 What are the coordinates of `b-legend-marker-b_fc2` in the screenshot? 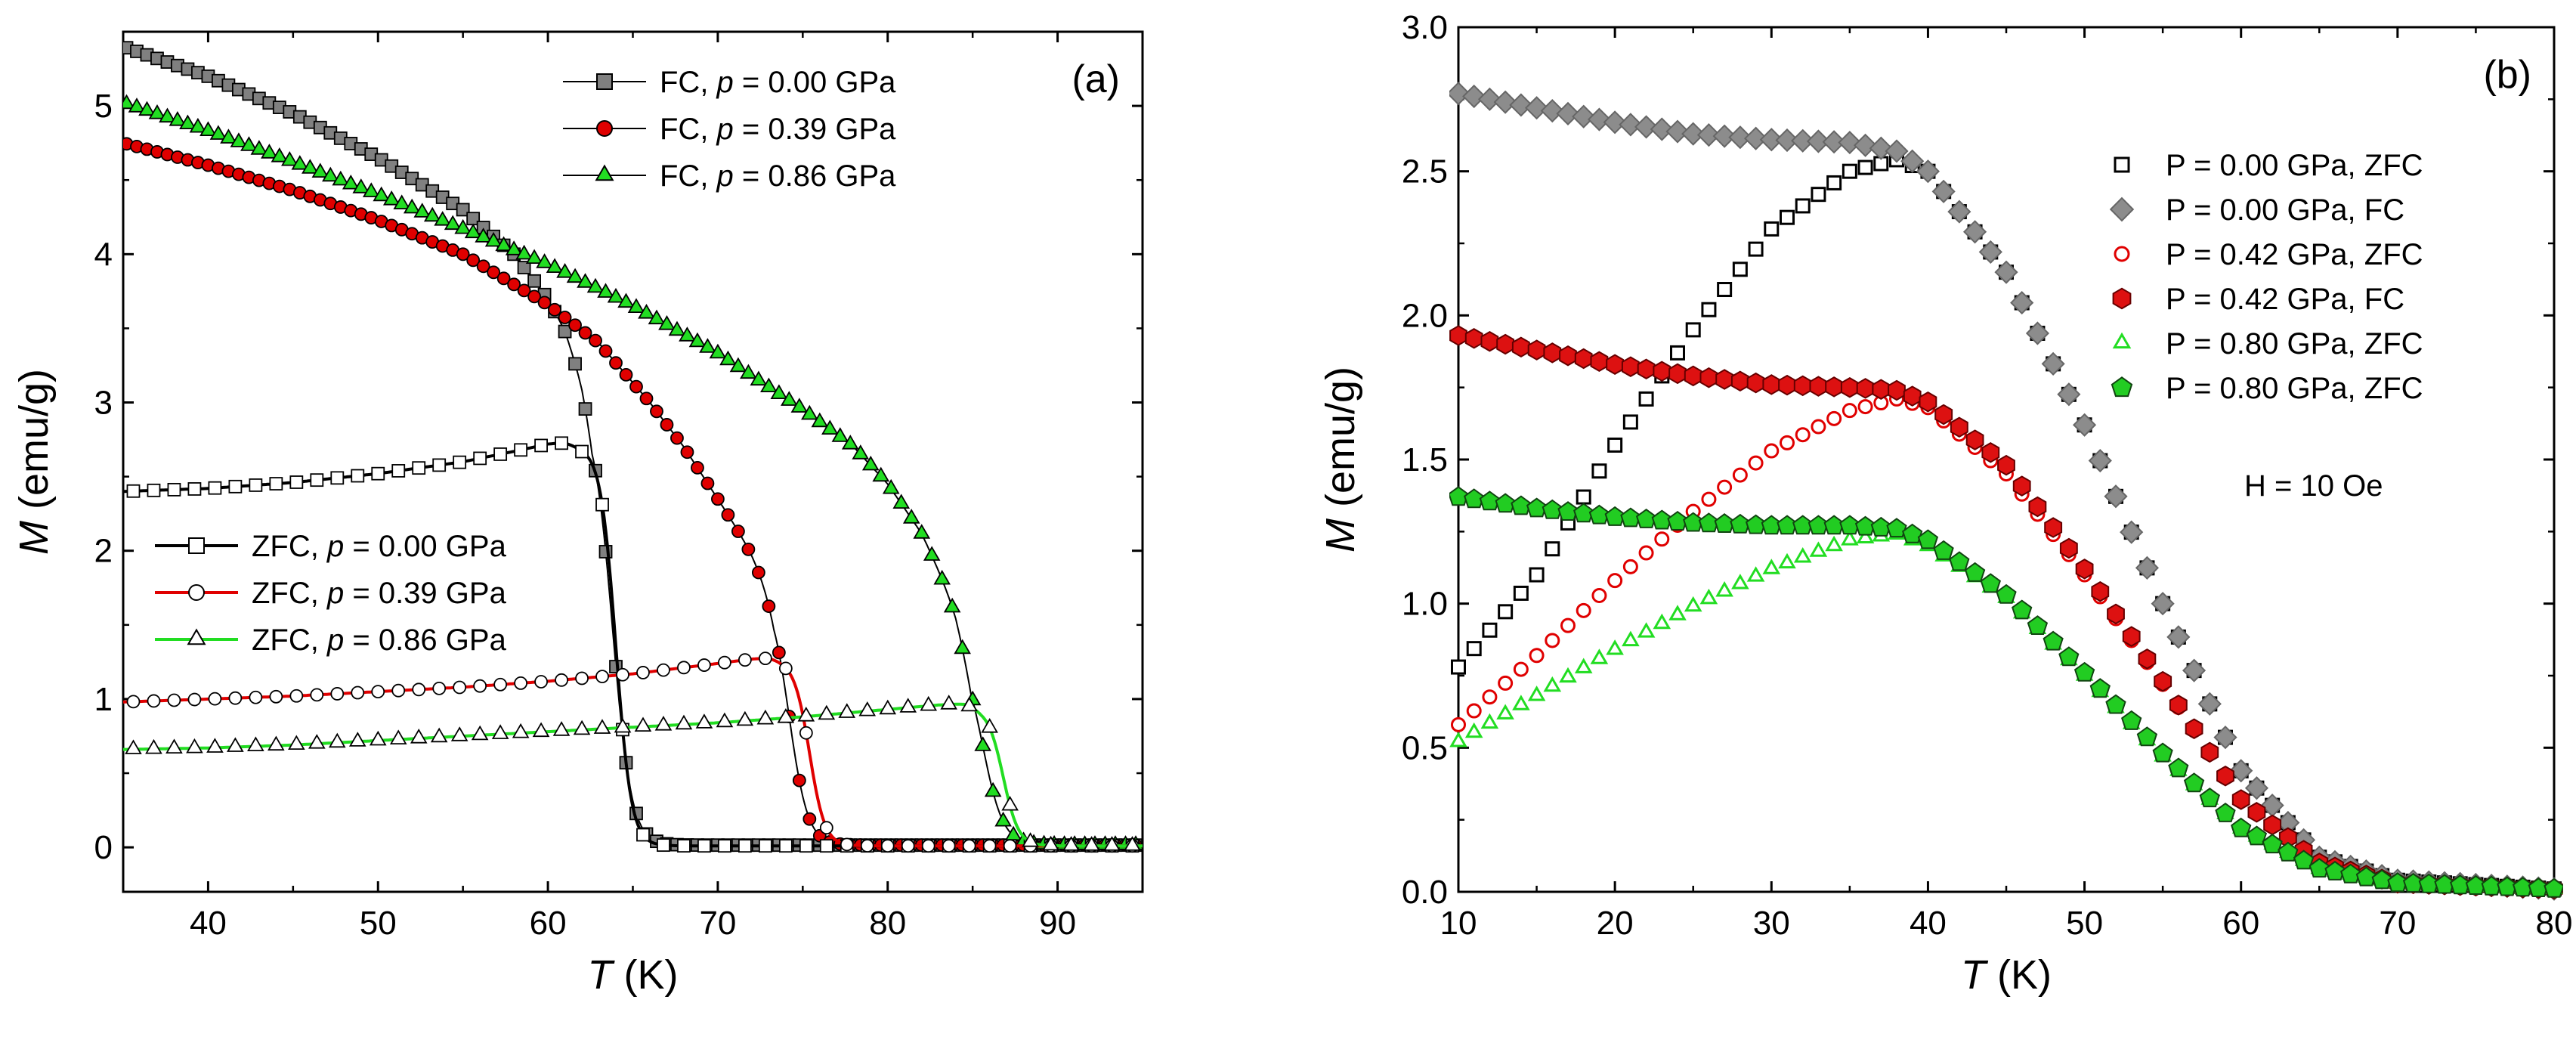 It's located at (2122, 387).